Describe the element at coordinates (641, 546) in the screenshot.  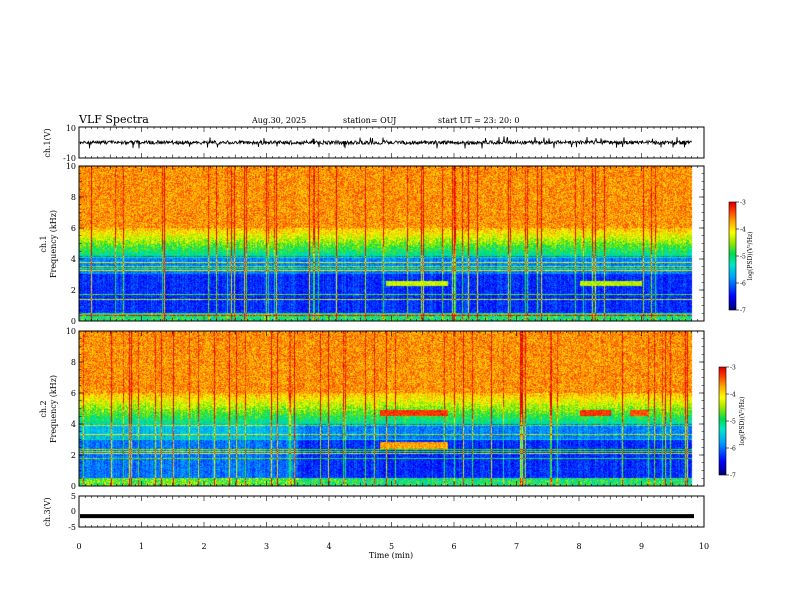
I see `x-tick-label: 9` at that location.